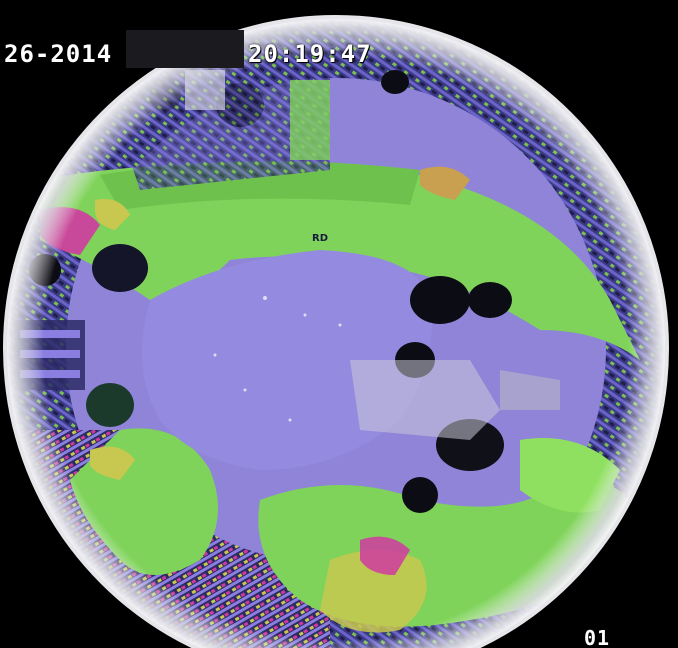  Describe the element at coordinates (185, 49) in the screenshot. I see `redaction-bar` at that location.